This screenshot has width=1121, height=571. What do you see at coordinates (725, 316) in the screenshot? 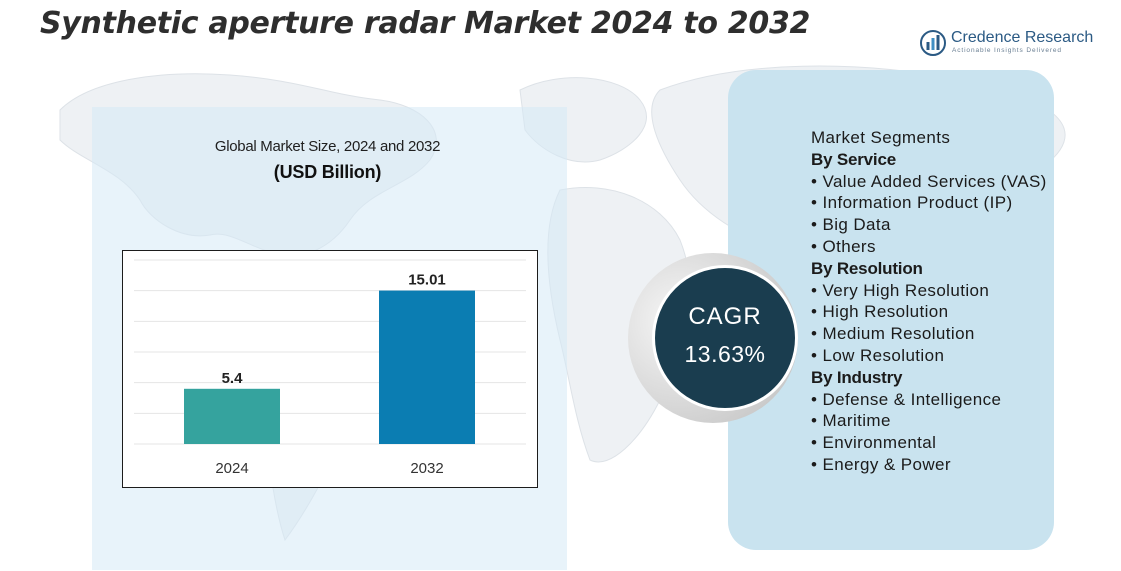
I see `cagr-label: CAGR` at bounding box center [725, 316].